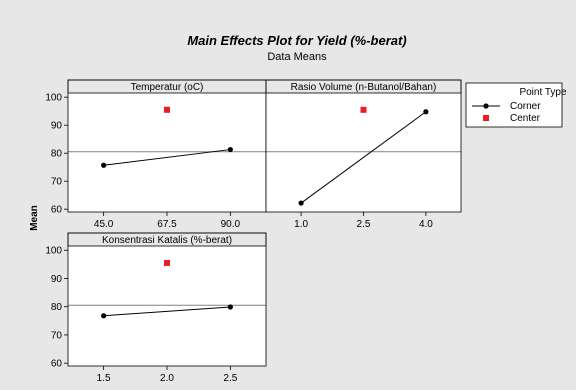 The width and height of the screenshot is (576, 390). What do you see at coordinates (296, 40) in the screenshot?
I see `chart-title: Main Effects Plot for Yield (%-berat)` at bounding box center [296, 40].